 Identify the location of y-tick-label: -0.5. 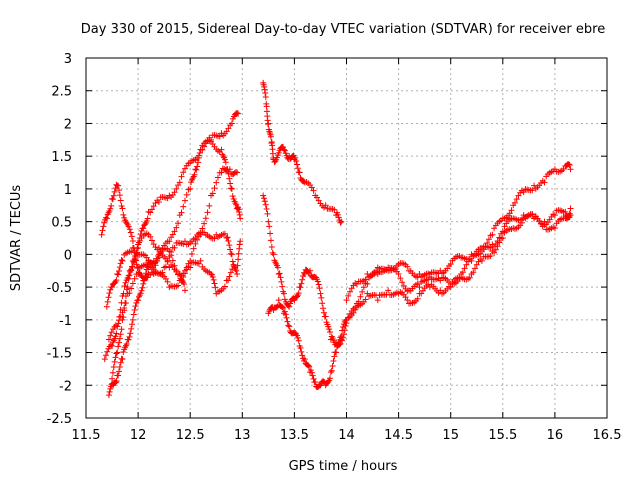
(59, 288).